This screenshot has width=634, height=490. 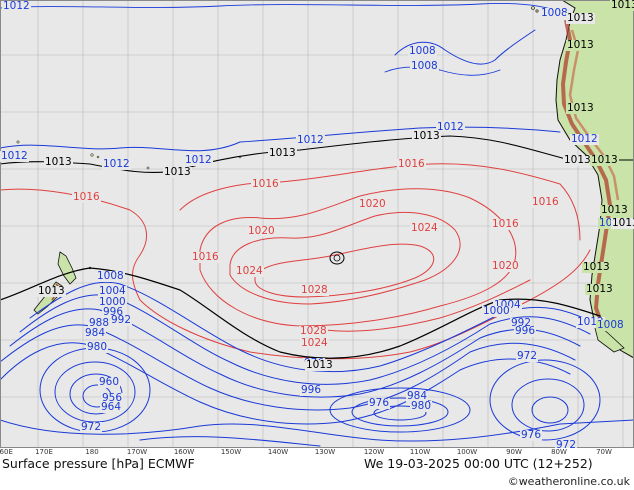 What do you see at coordinates (420, 452) in the screenshot?
I see `longitude-tick-label: 110W` at bounding box center [420, 452].